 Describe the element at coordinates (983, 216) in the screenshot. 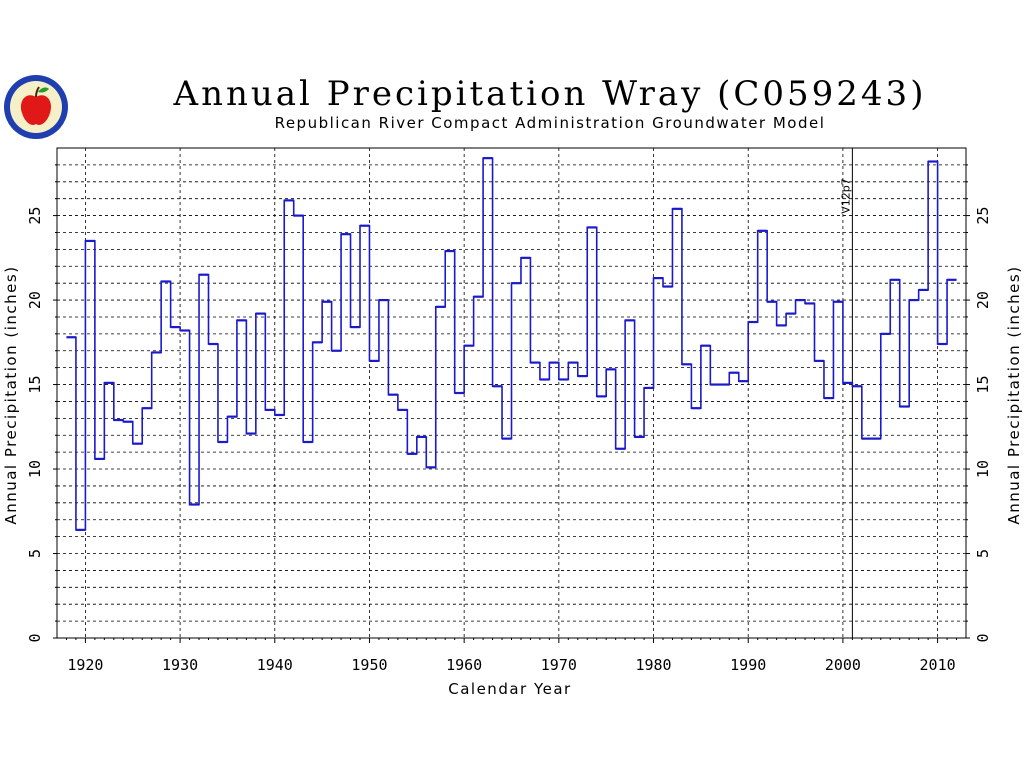

I see `y-tick-label-right: 25` at that location.